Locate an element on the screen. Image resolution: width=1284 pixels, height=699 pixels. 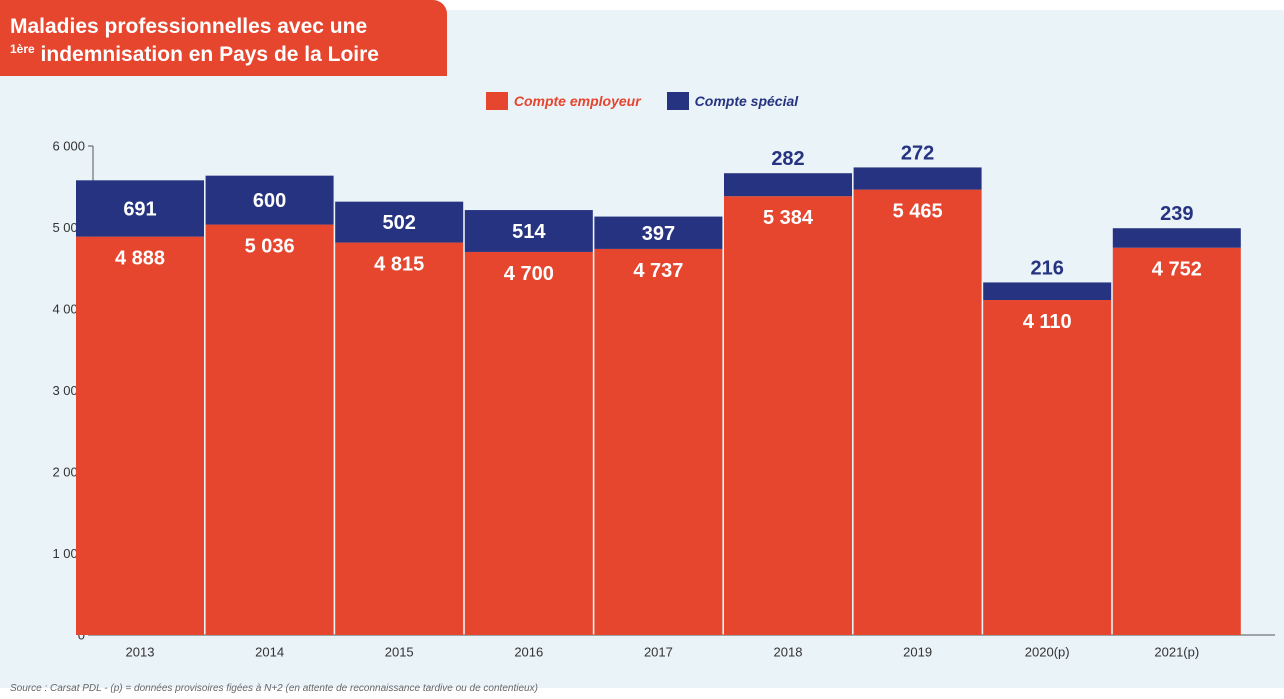
legend-label-special: Compte spécial is located at coordinates (746, 101).